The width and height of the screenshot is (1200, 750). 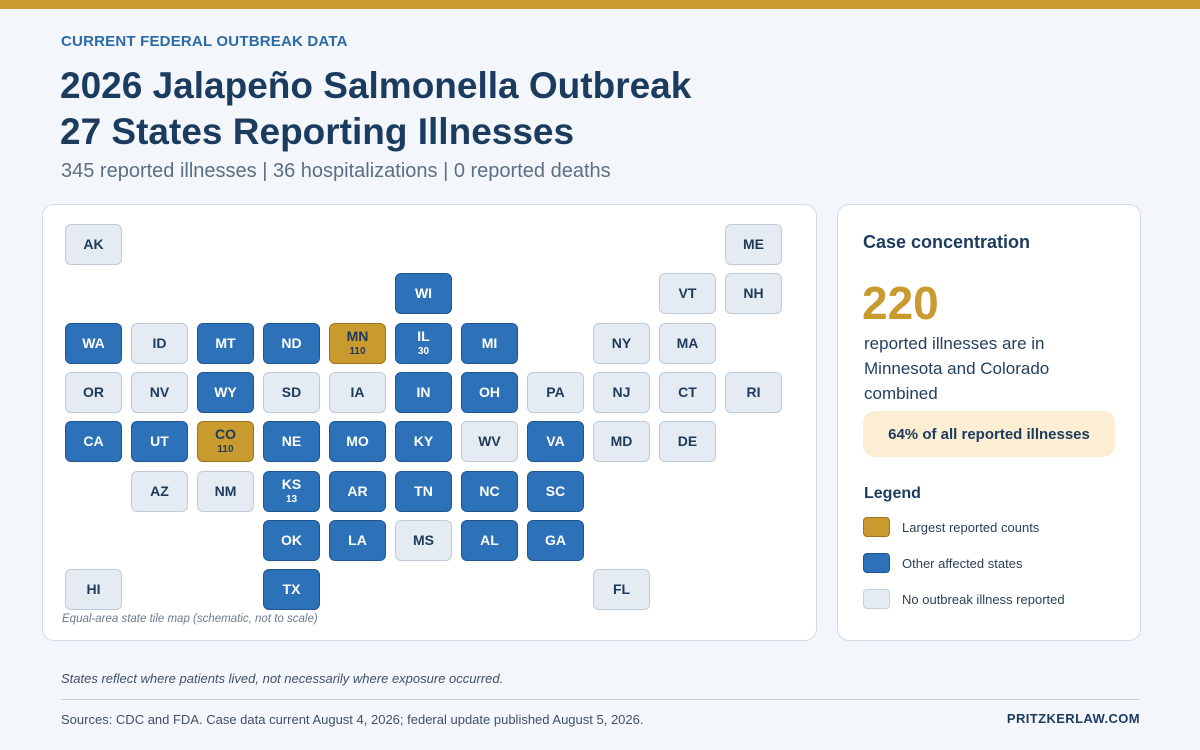 I want to click on state-case-count: 30, so click(x=423, y=351).